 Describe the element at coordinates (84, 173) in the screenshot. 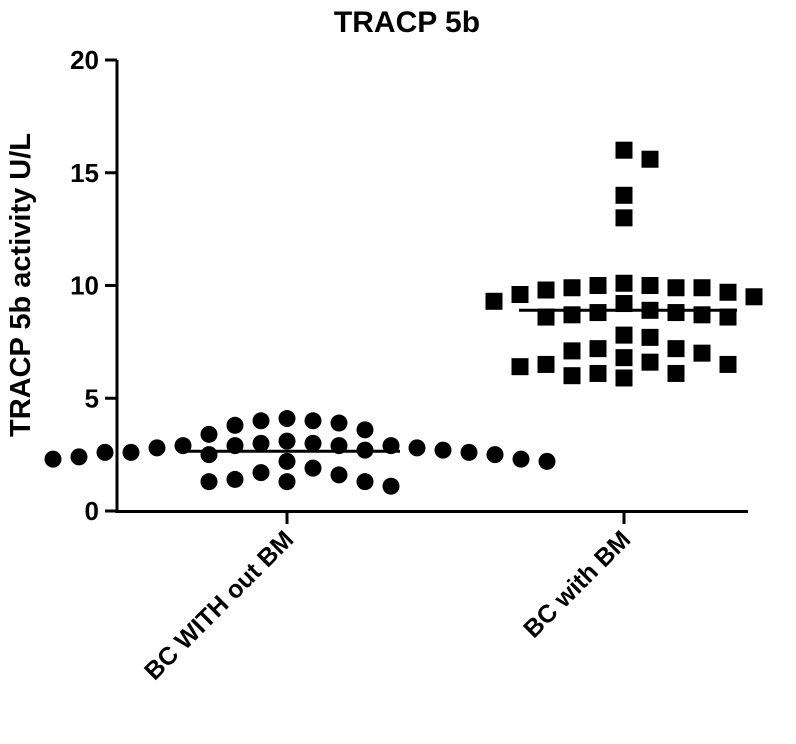

I see `y-tick-label: 15` at that location.